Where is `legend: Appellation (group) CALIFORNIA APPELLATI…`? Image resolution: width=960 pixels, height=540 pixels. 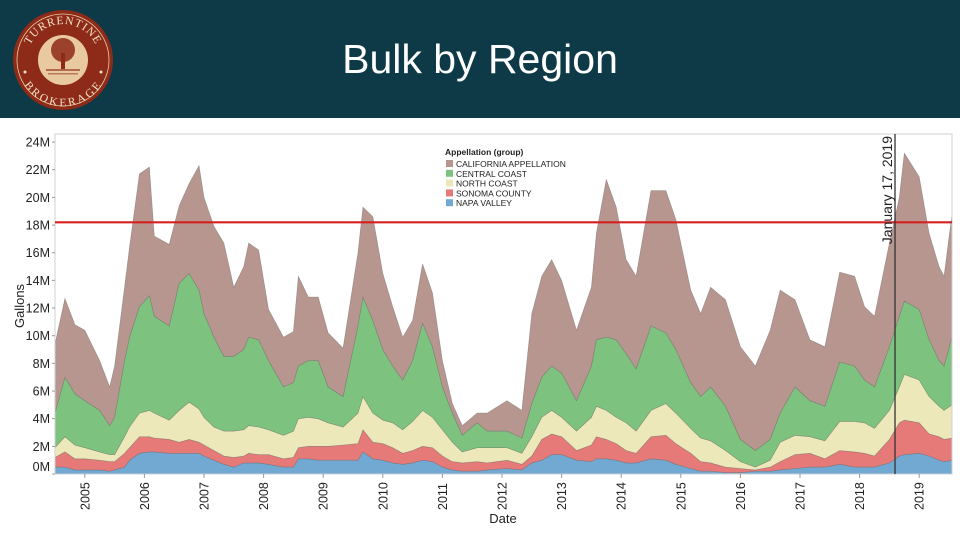 legend: Appellation (group) CALIFORNIA APPELLATI… is located at coordinates (505, 177).